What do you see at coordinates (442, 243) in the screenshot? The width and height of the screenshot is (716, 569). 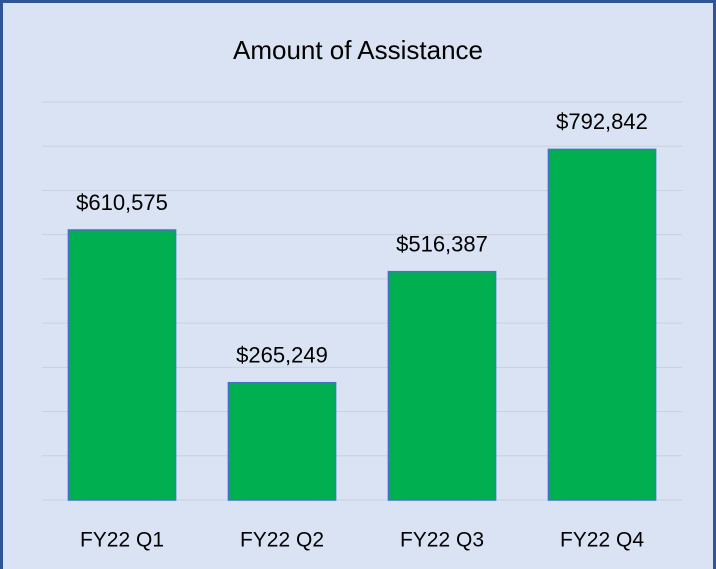 I see `data-label: $516,387` at bounding box center [442, 243].